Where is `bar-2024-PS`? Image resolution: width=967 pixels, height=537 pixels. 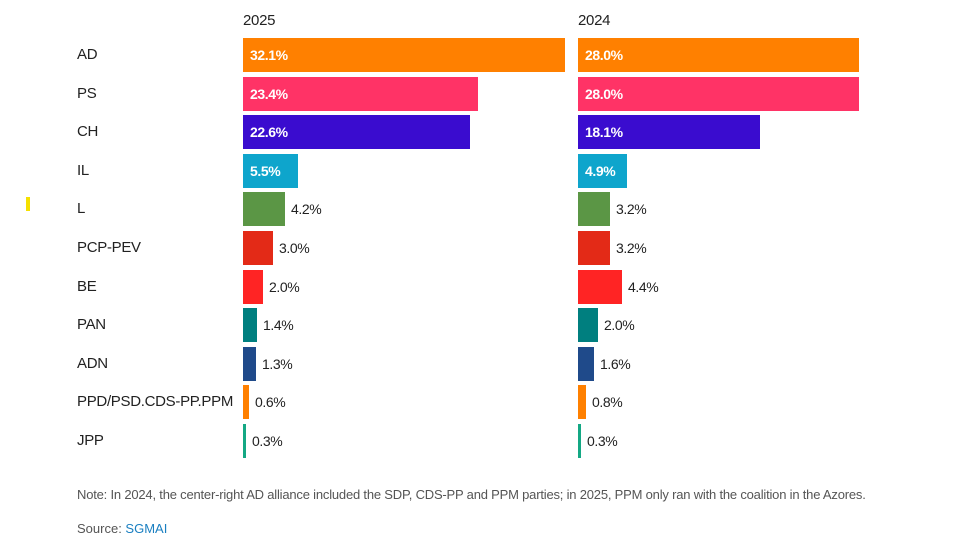
bar-2024-PS is located at coordinates (718, 94).